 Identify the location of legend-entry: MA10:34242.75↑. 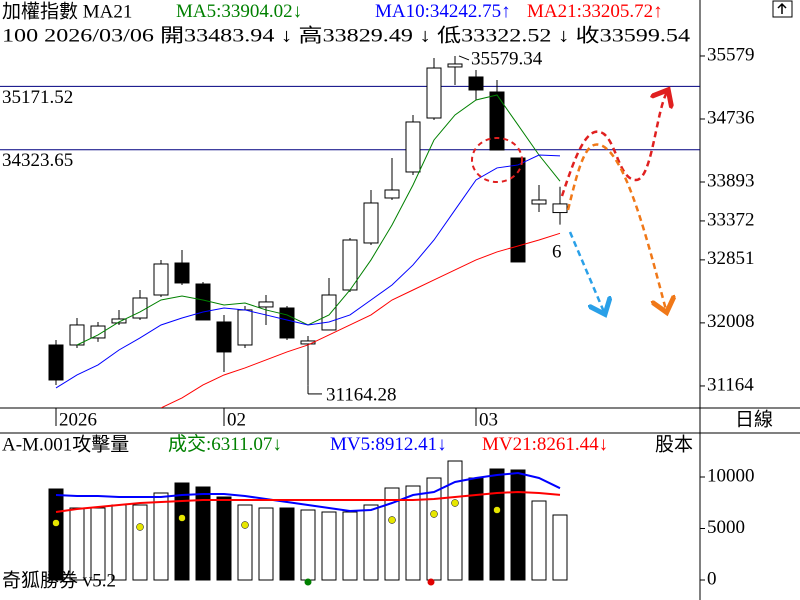
(443, 11).